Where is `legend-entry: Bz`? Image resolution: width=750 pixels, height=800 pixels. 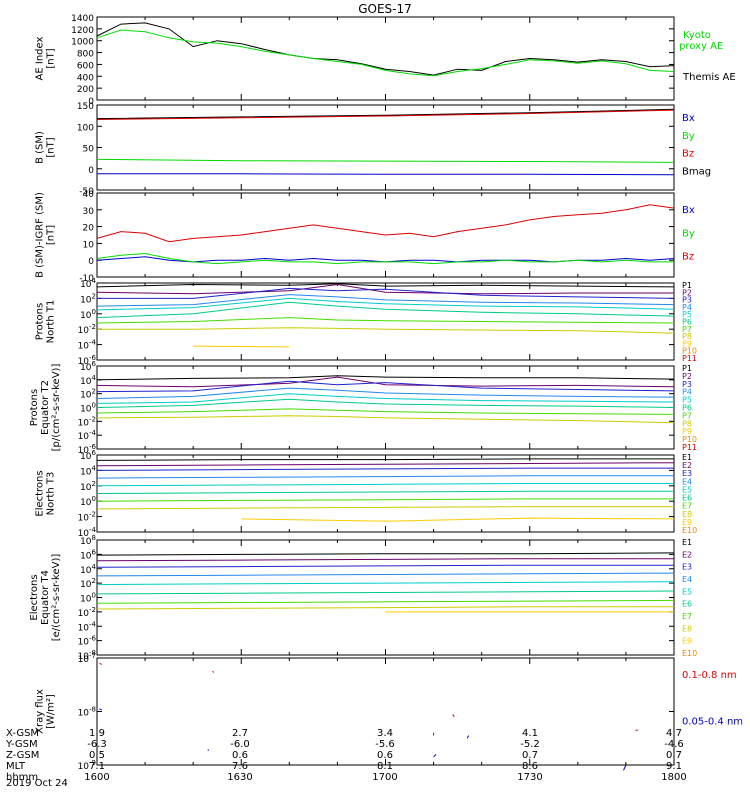
legend-entry: Bz is located at coordinates (688, 257).